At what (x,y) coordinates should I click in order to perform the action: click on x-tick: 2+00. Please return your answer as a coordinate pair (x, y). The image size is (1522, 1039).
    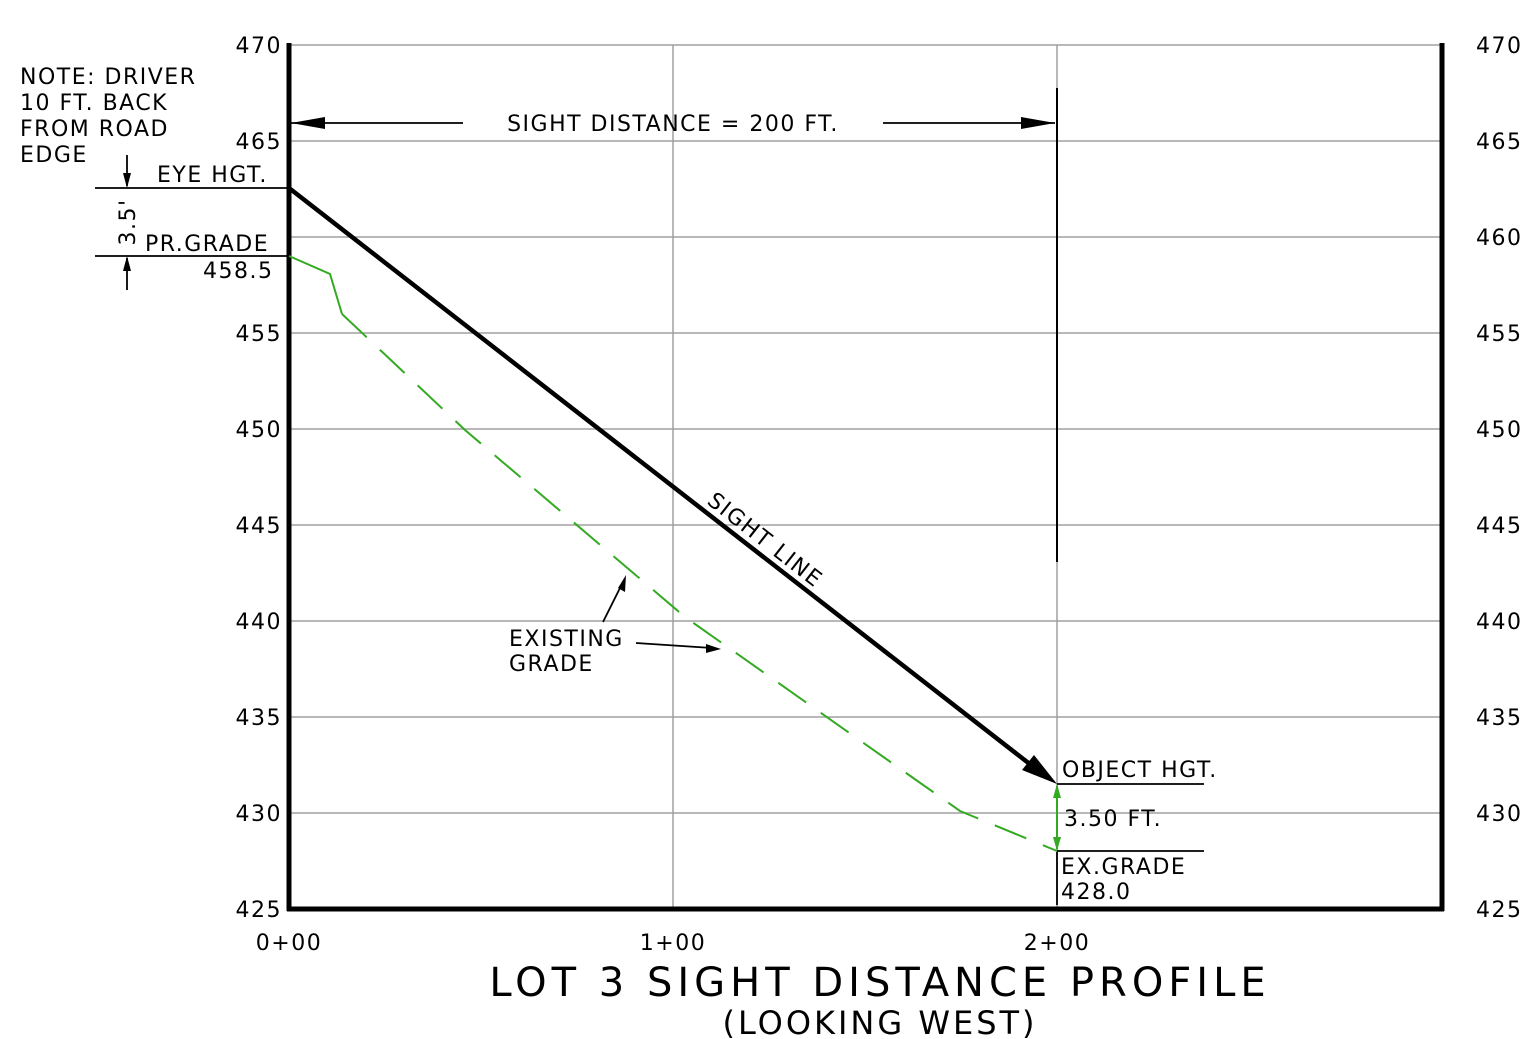
    Looking at the image, I should click on (1057, 943).